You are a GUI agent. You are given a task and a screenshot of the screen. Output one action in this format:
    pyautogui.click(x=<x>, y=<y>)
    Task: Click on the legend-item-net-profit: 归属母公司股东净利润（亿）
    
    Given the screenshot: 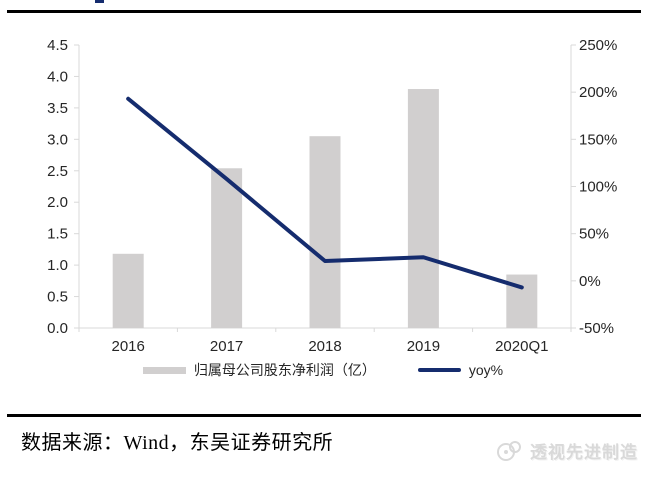 What is the action you would take?
    pyautogui.click(x=259, y=370)
    